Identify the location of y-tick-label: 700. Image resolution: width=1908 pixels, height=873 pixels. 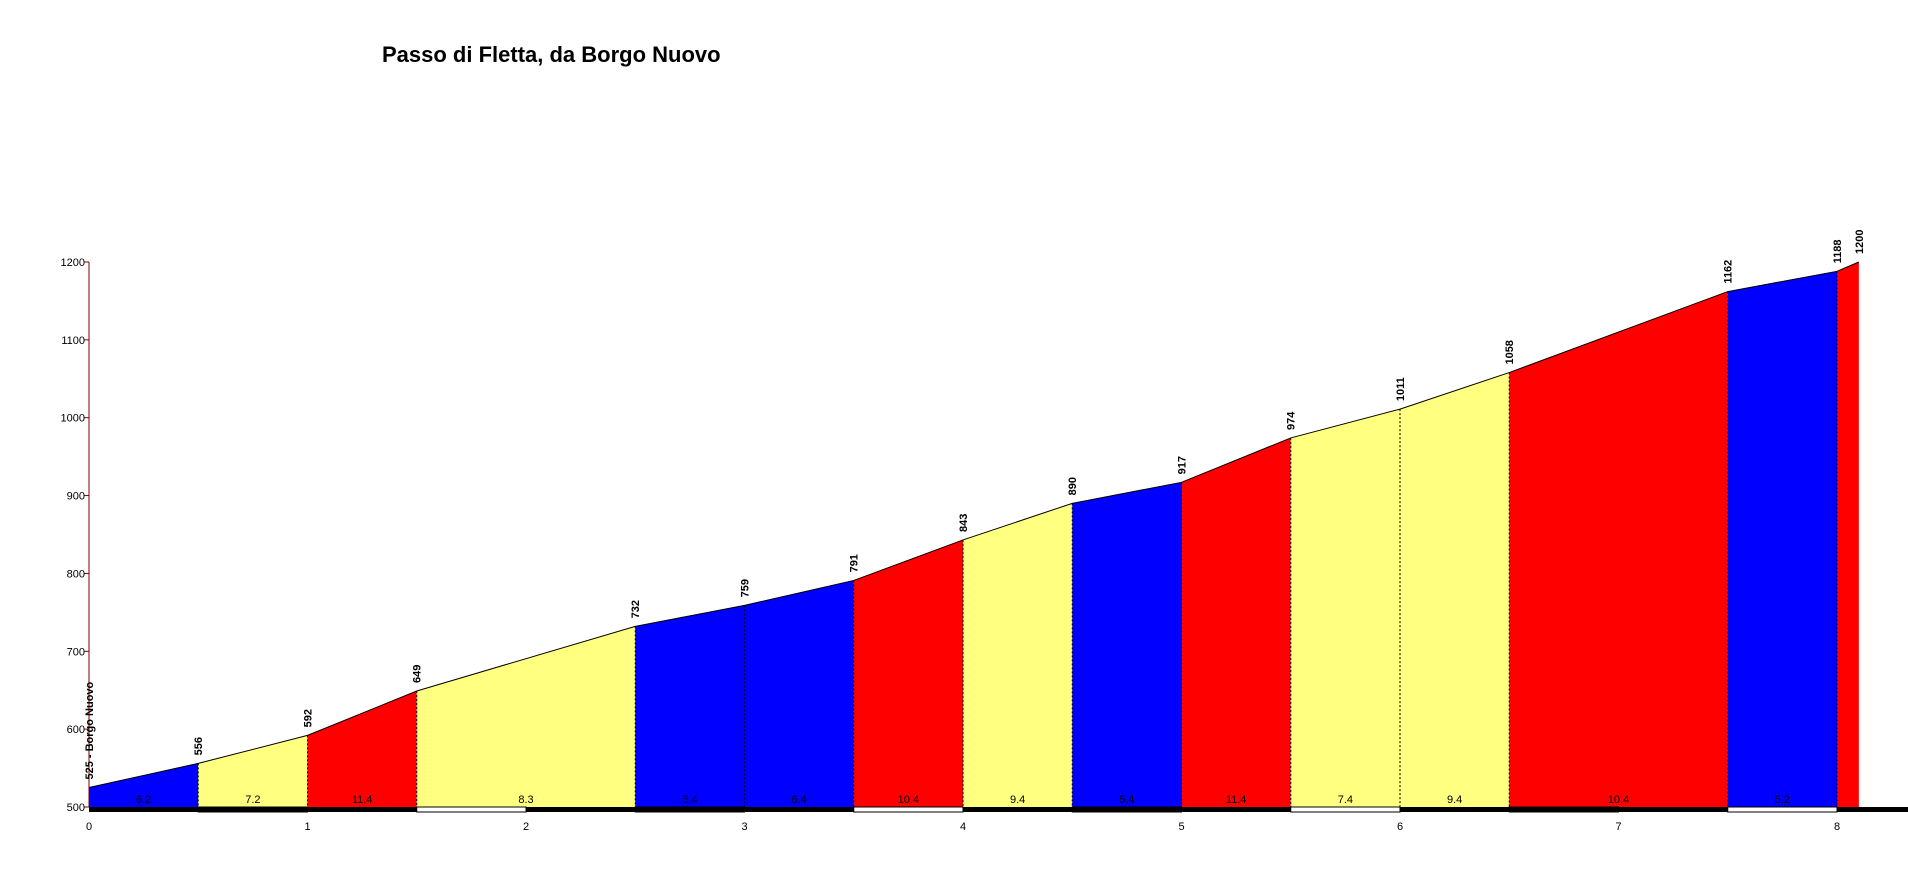
(76, 652).